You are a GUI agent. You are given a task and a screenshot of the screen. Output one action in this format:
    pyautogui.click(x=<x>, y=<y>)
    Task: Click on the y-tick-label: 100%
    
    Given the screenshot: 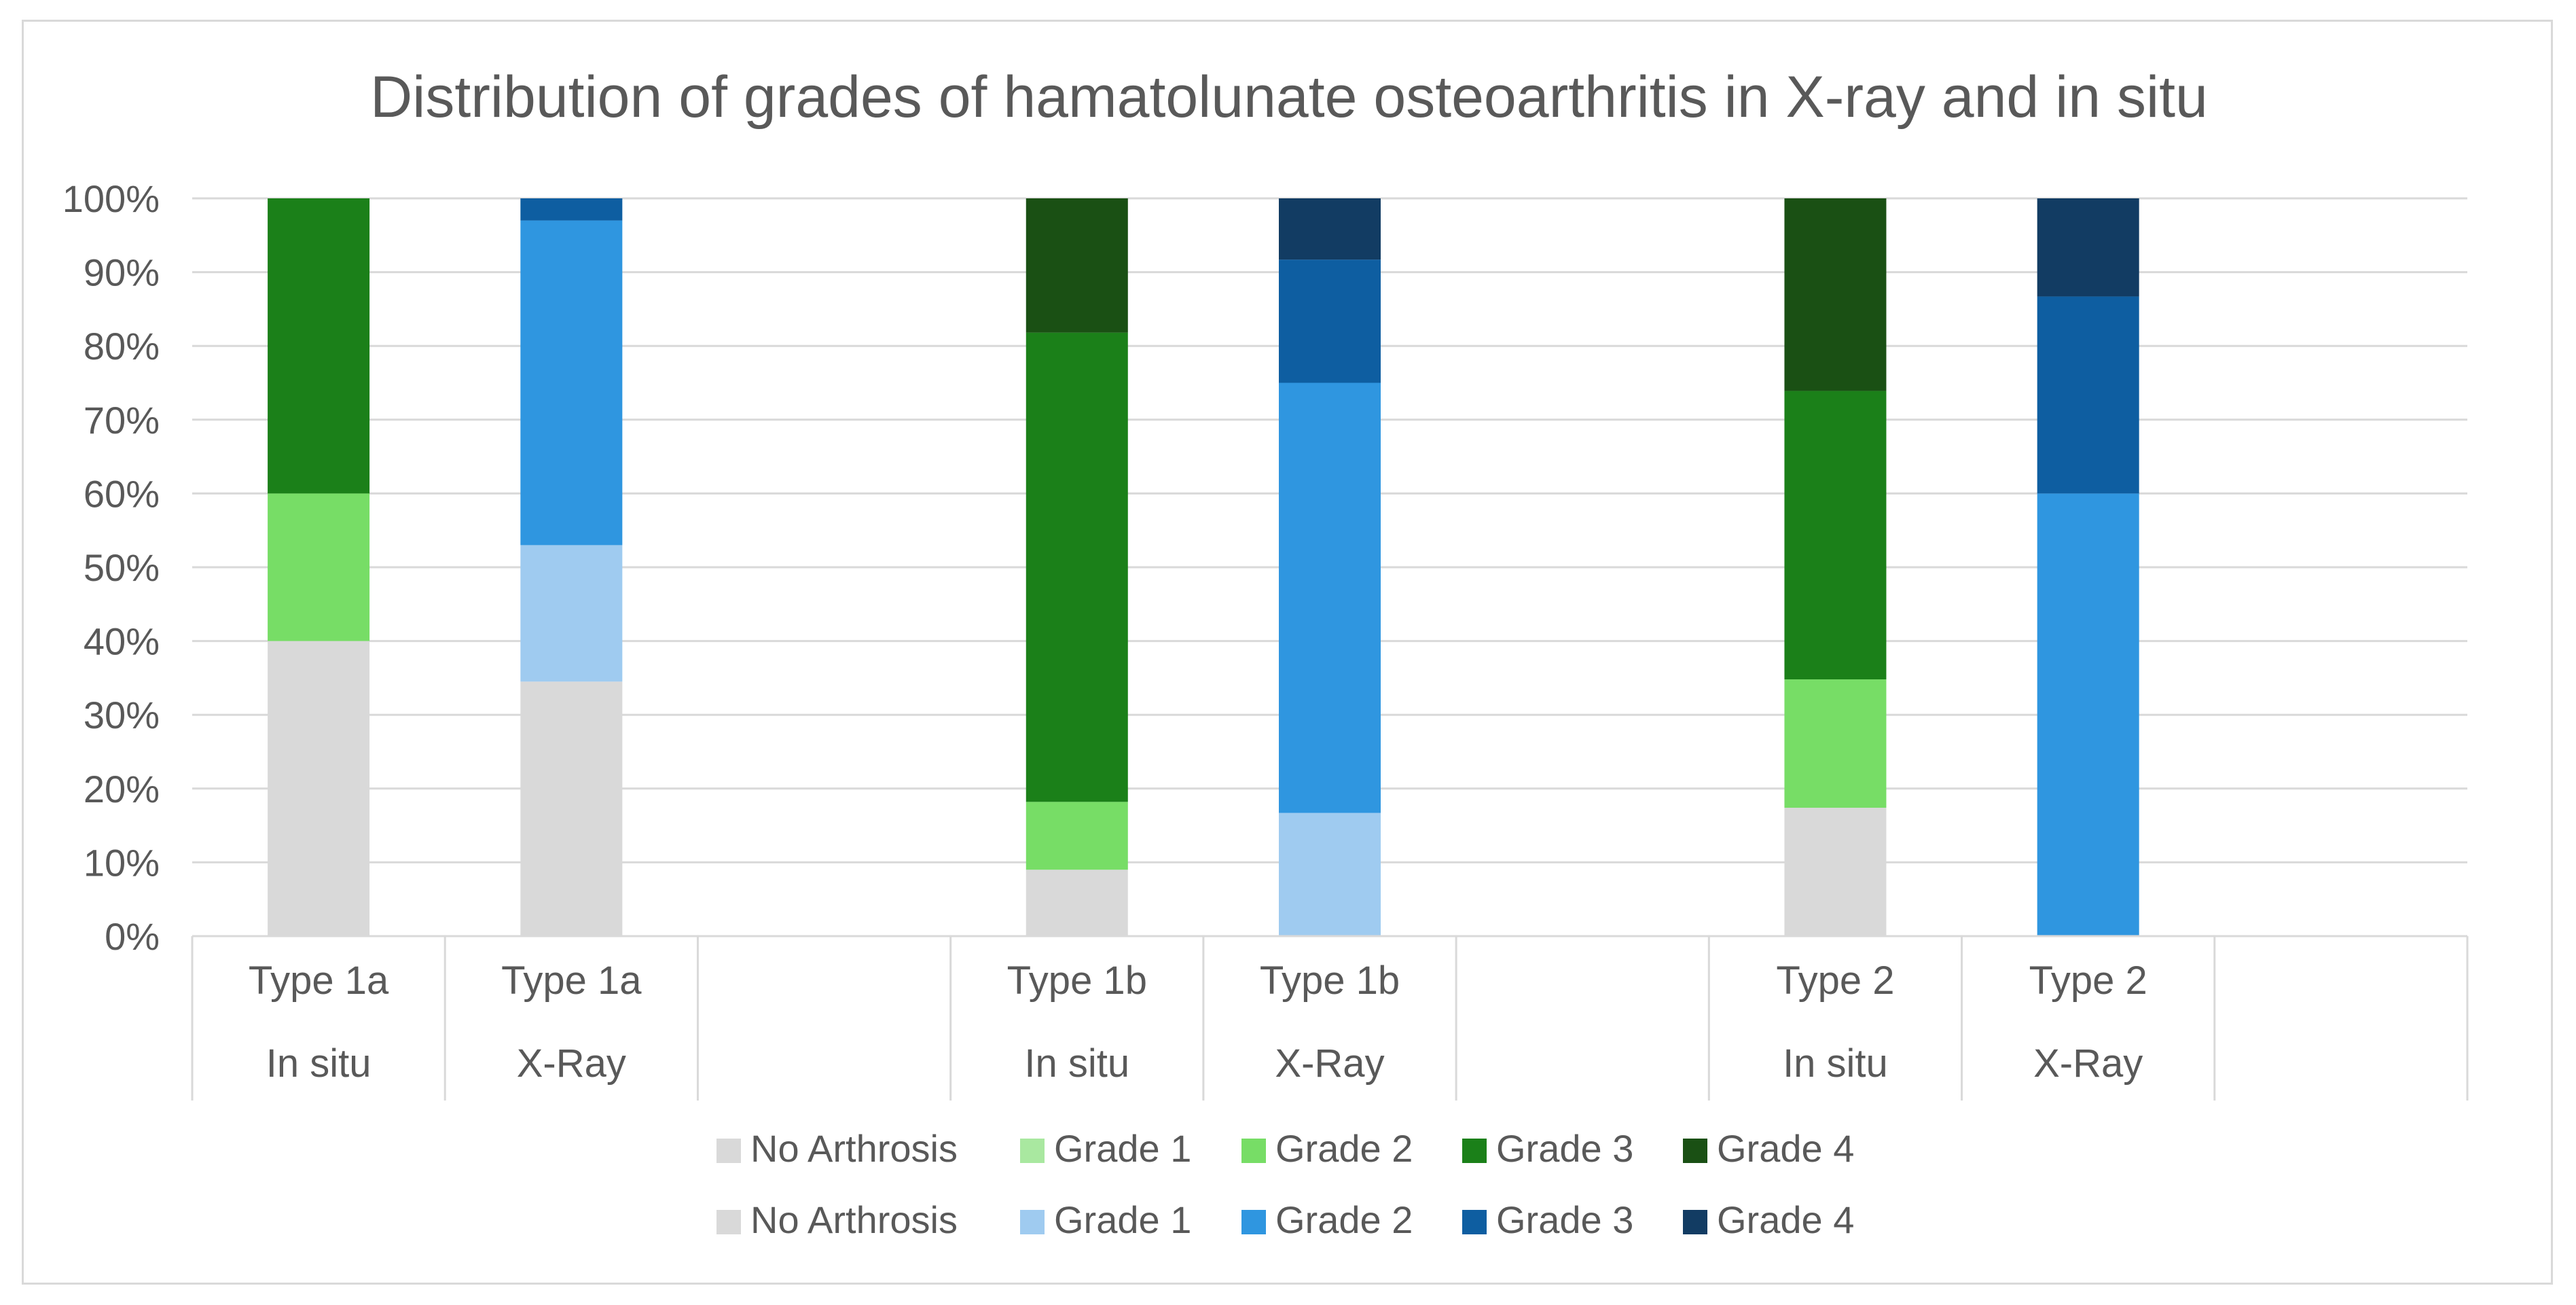 What is the action you would take?
    pyautogui.click(x=111, y=198)
    